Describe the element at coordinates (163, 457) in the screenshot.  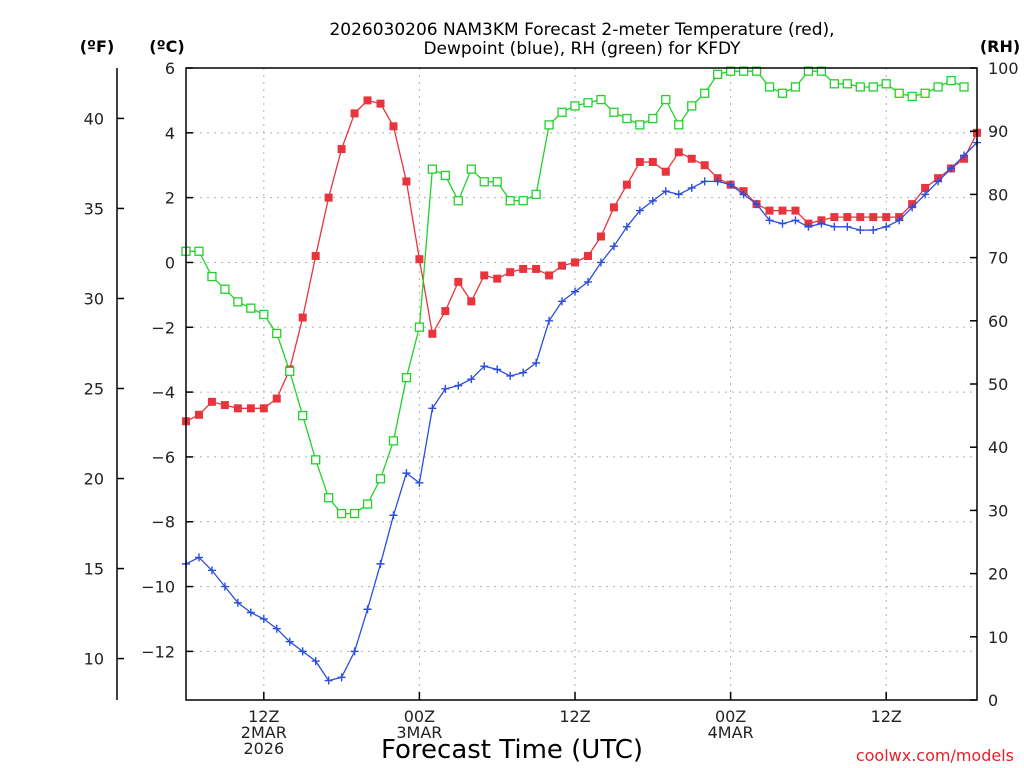
I see `celsius-tick-label: −6` at that location.